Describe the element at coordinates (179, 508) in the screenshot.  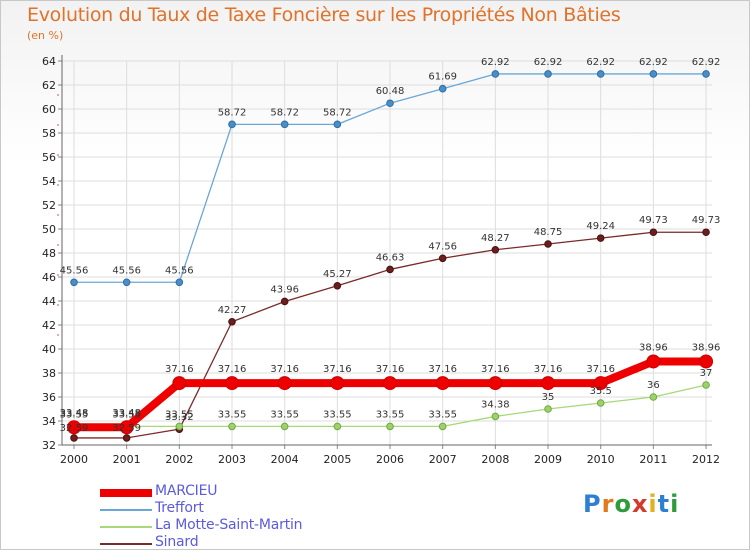
I see `legend-label: Treffort` at that location.